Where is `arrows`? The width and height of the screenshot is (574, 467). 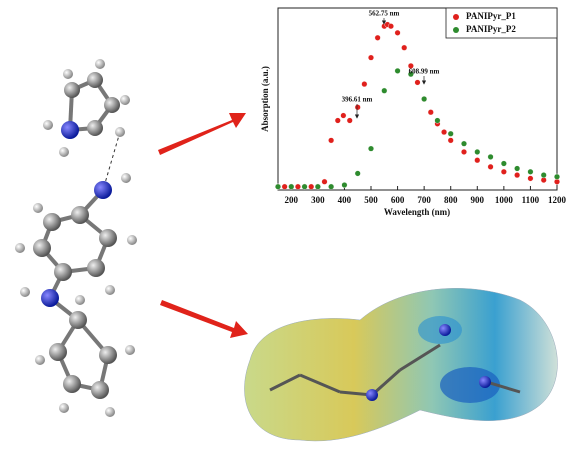 arrows is located at coordinates (203, 225).